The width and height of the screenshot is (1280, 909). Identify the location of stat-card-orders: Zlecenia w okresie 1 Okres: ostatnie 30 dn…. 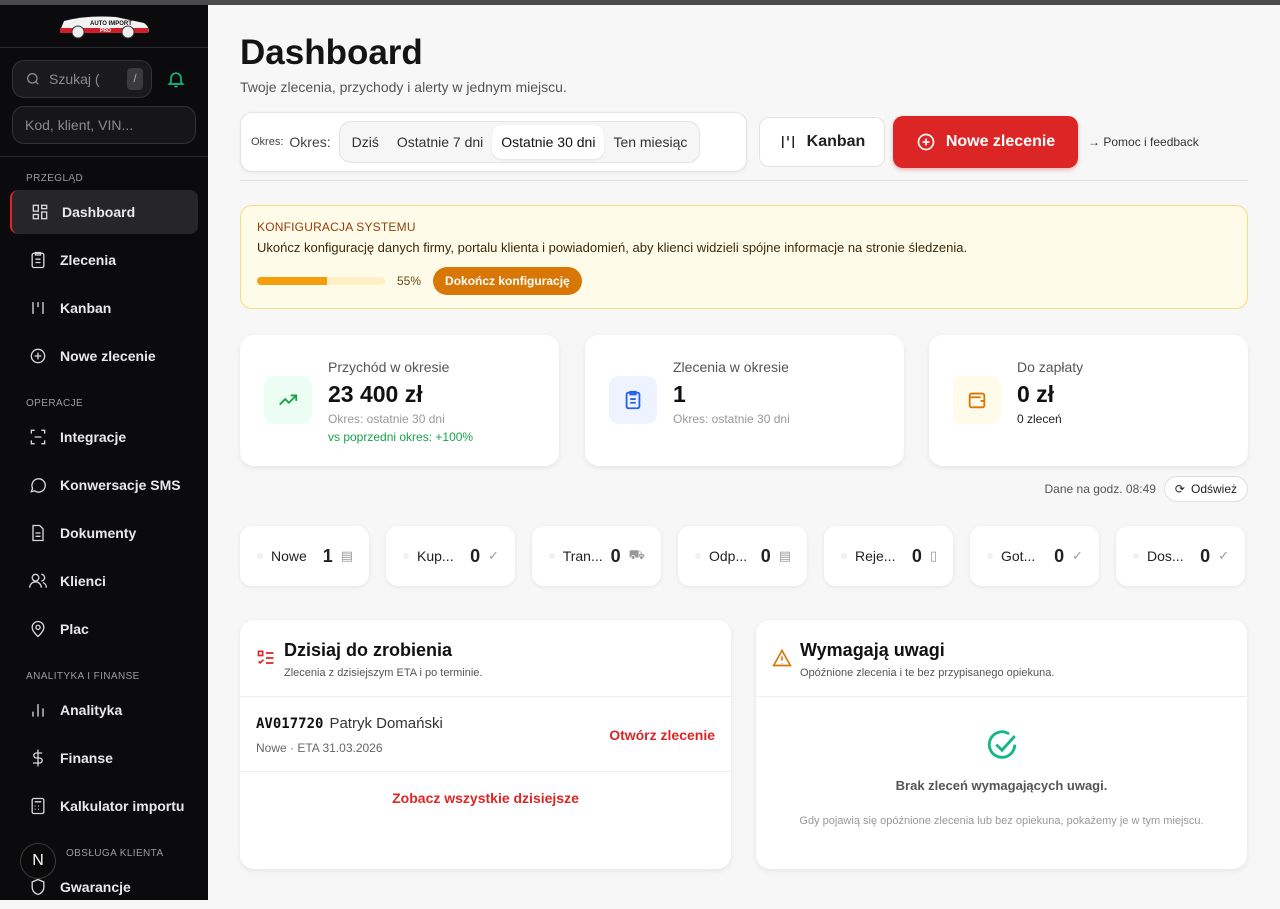
(744, 400).